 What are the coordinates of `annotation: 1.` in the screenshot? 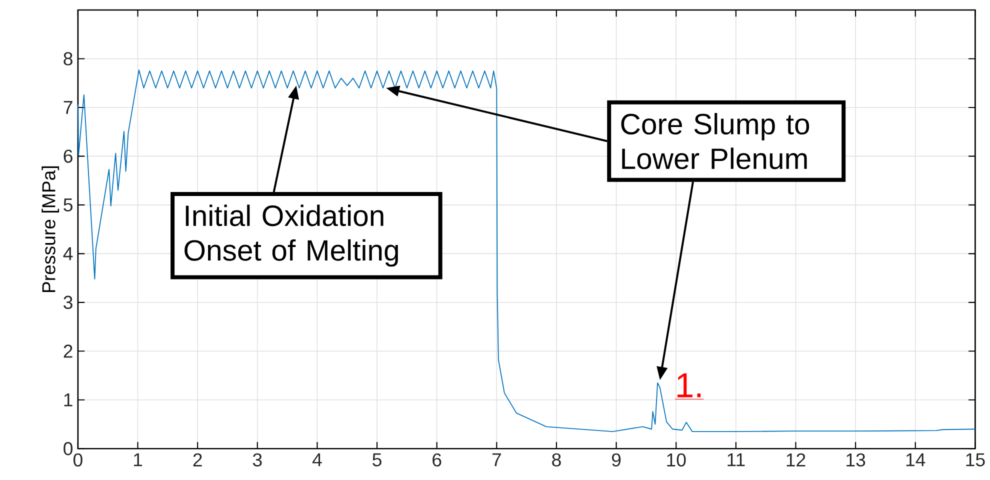 It's located at (689, 386).